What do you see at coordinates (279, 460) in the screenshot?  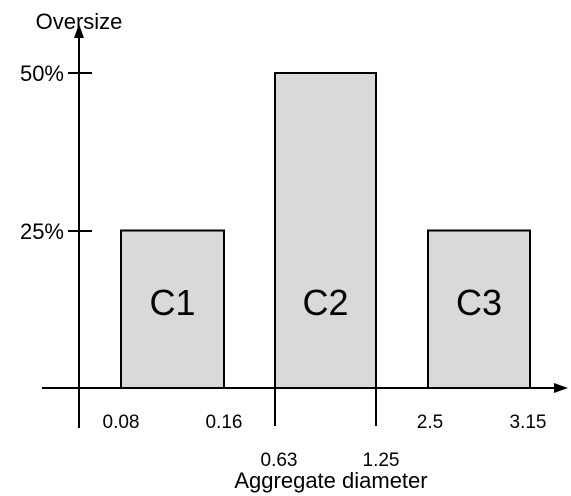 I see `x-tick-label-0.63: 0.63` at bounding box center [279, 460].